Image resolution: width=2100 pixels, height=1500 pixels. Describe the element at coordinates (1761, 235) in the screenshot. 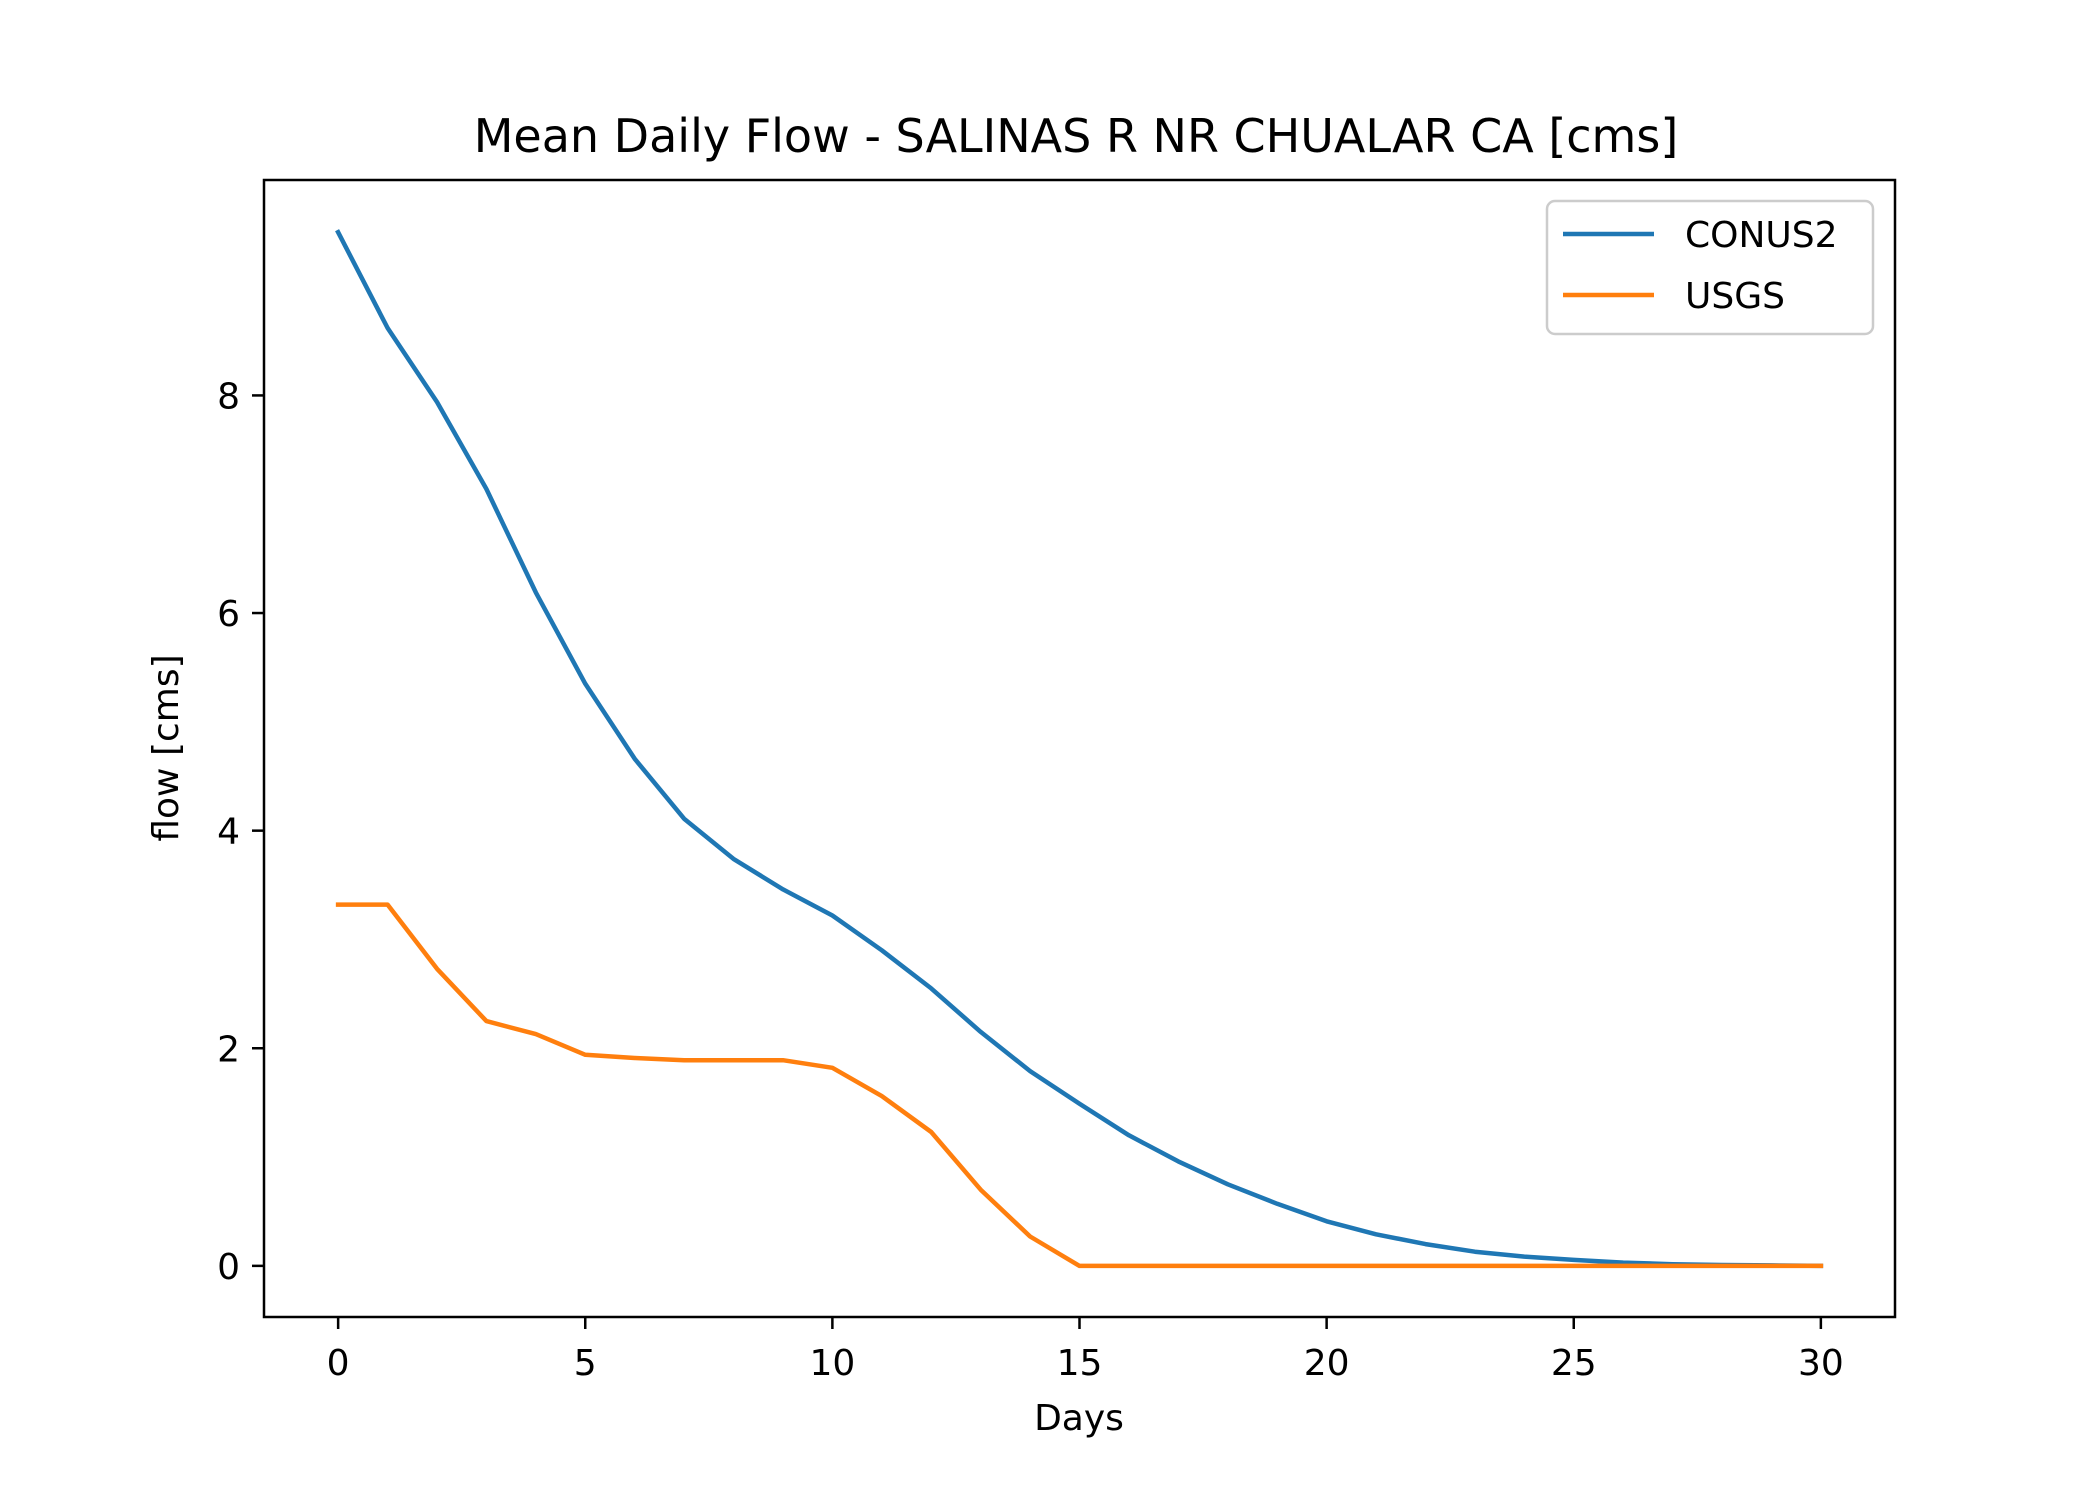

I see `legend-label-conus2: CONUS2` at that location.